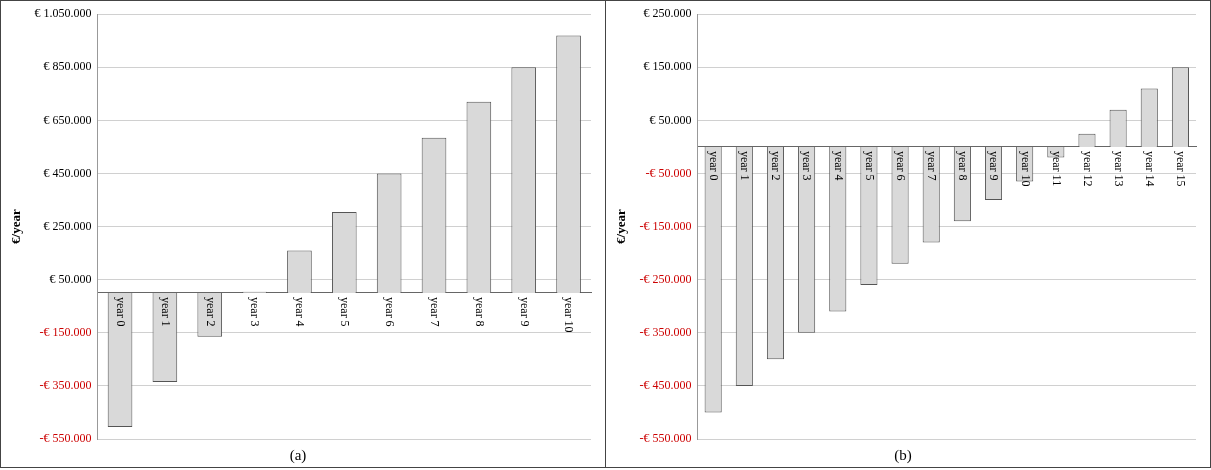 This screenshot has height=470, width=1211. What do you see at coordinates (665, 278) in the screenshot?
I see `y-tick-label: -€ 250.000` at bounding box center [665, 278].